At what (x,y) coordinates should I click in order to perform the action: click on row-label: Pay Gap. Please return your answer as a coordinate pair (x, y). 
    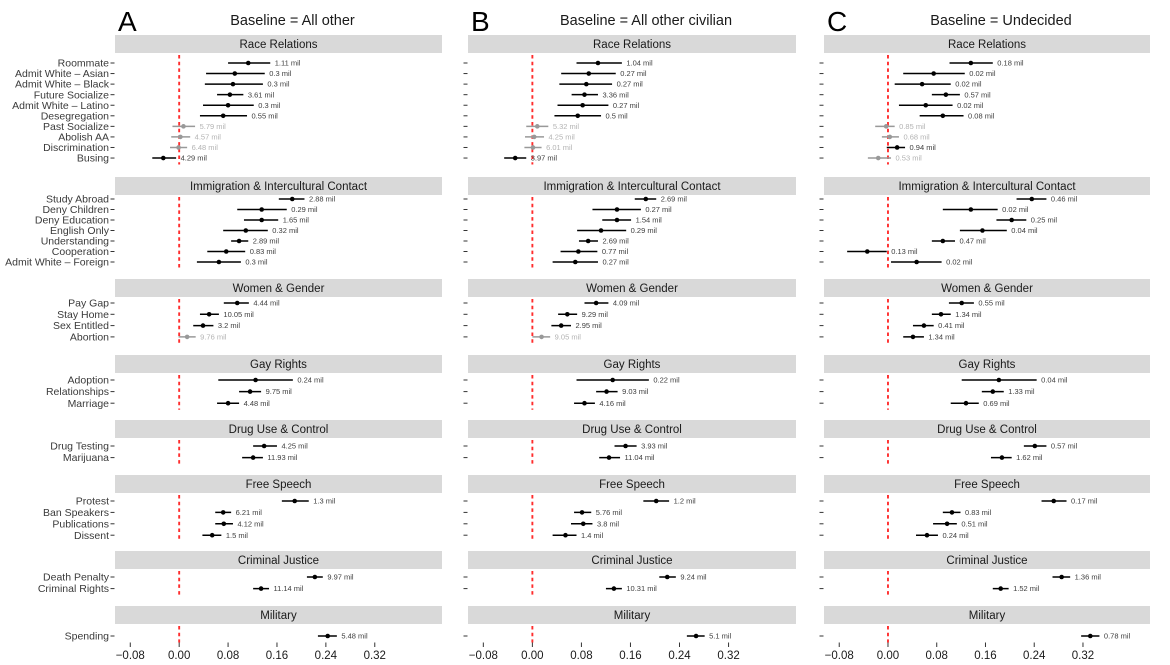
    Looking at the image, I should click on (88, 304).